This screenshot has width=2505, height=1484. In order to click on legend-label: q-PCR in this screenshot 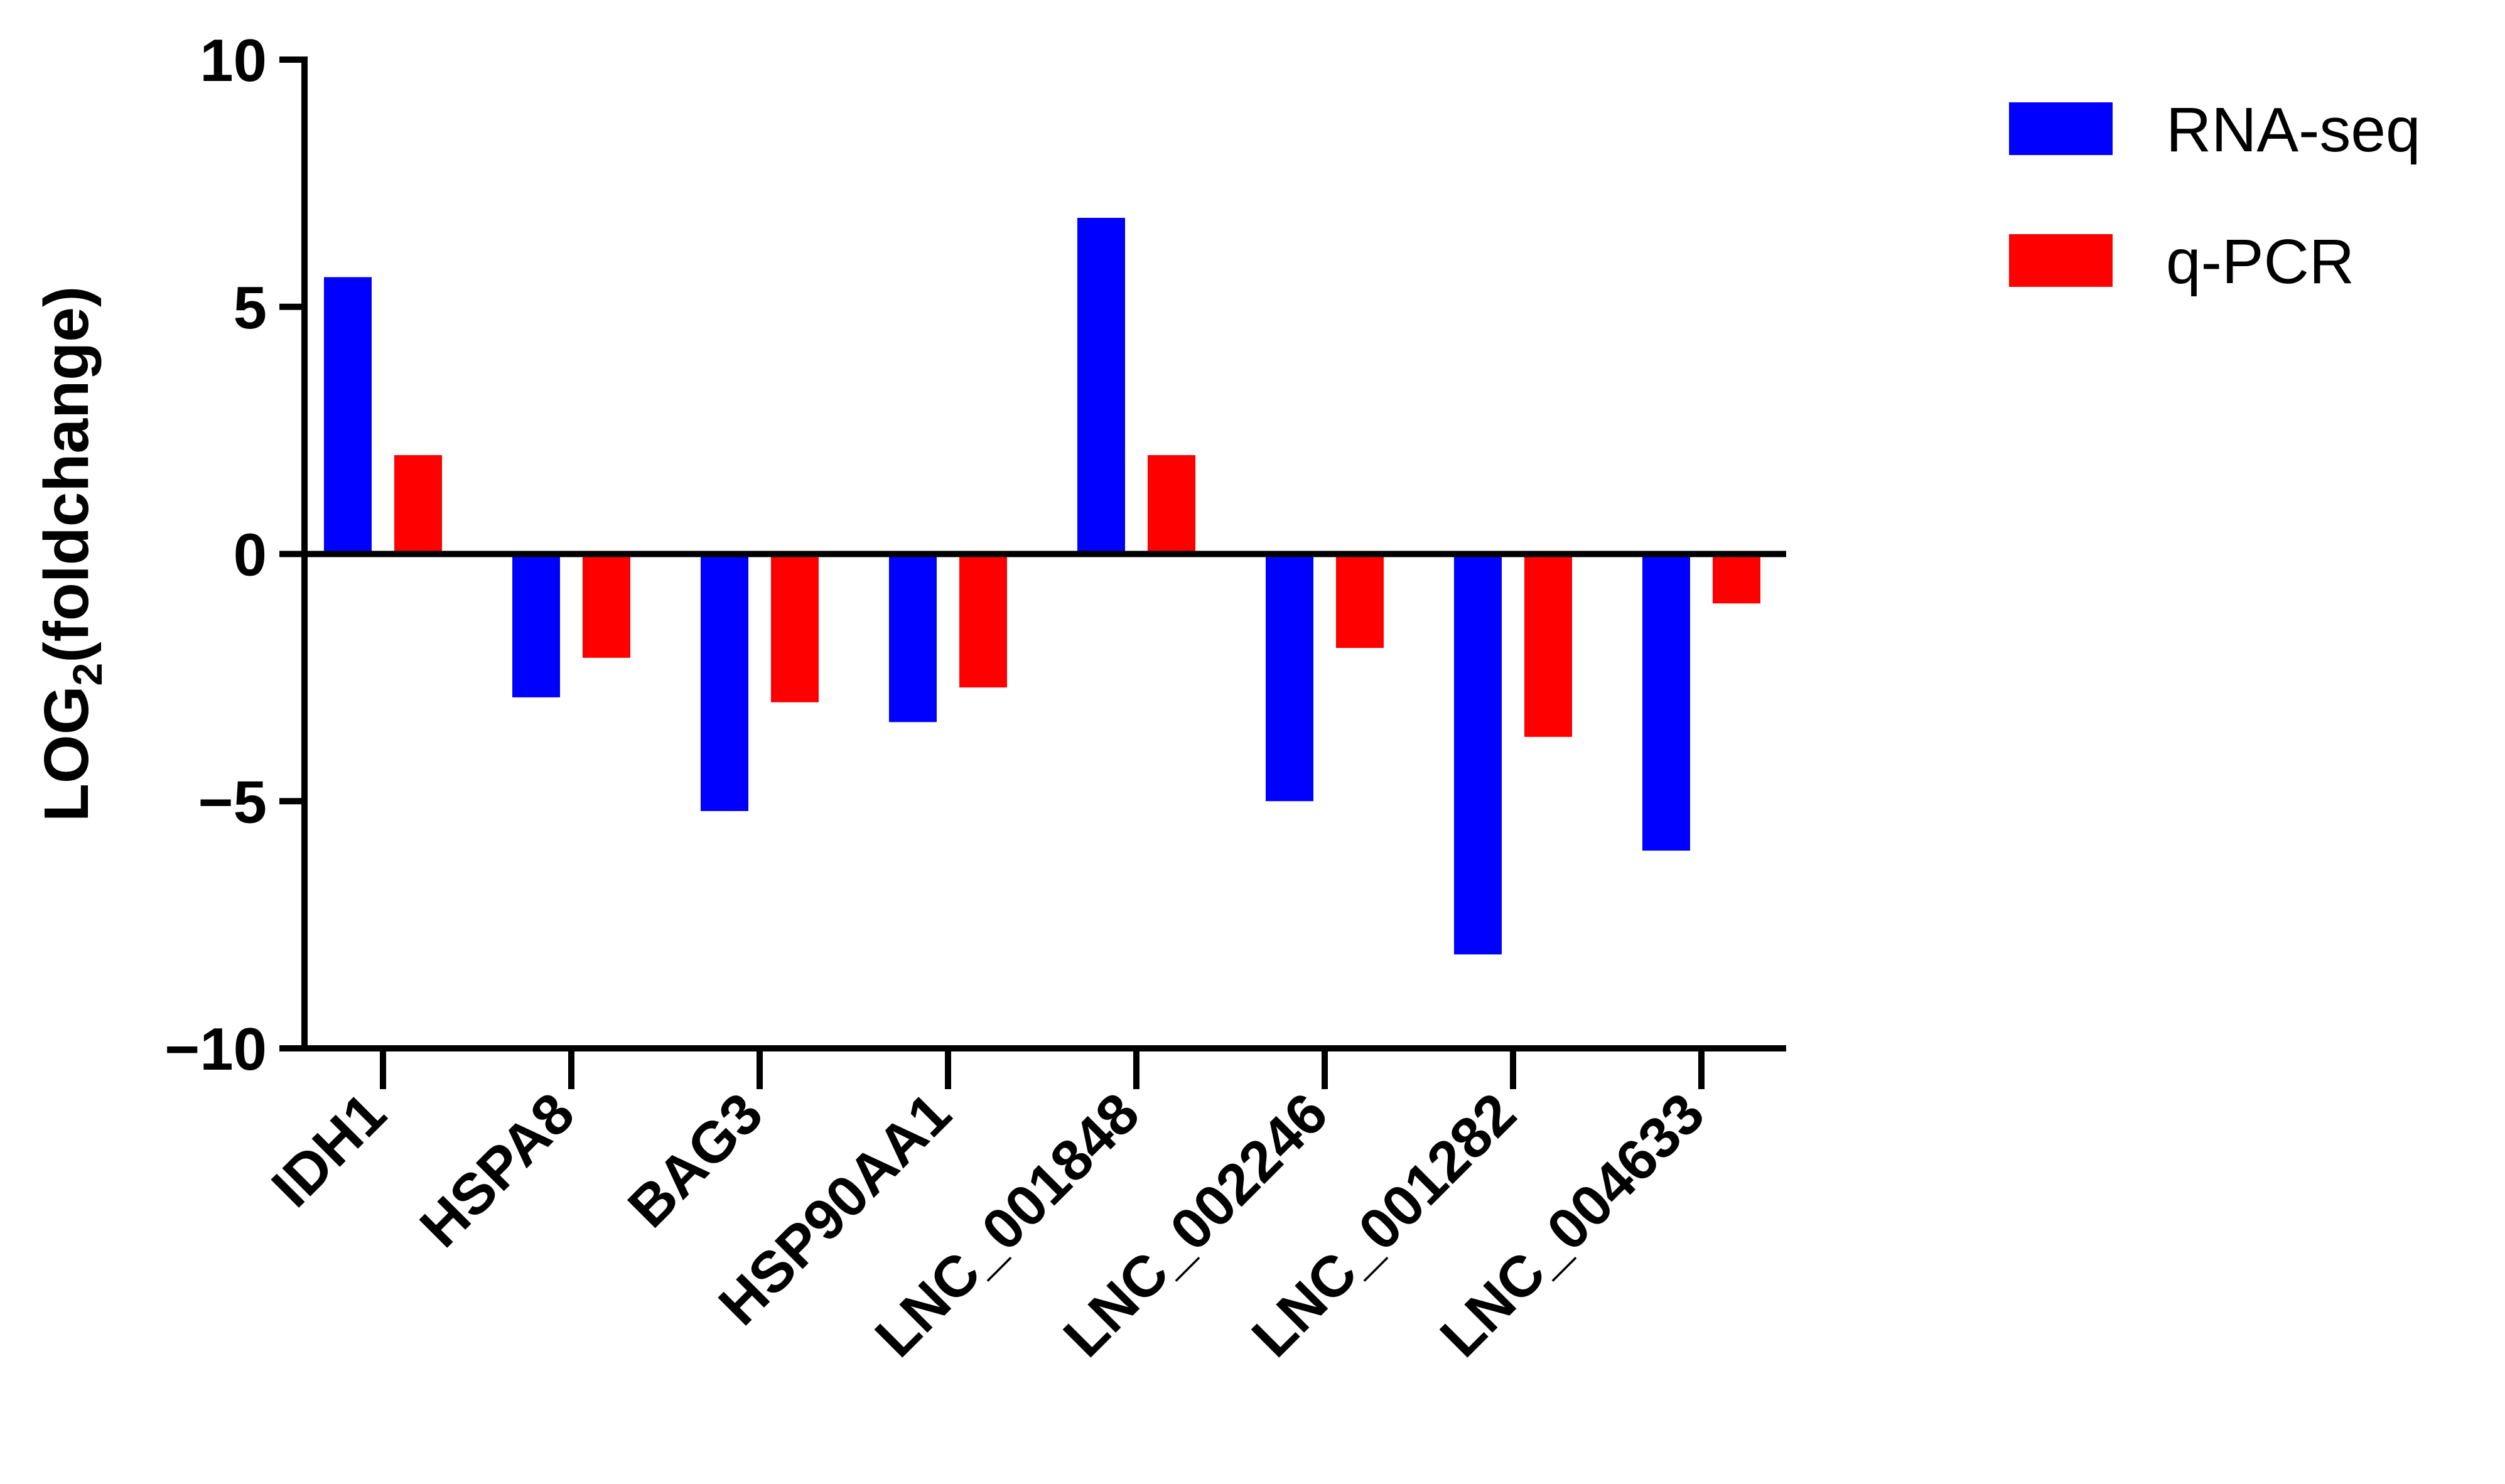, I will do `click(2260, 262)`.